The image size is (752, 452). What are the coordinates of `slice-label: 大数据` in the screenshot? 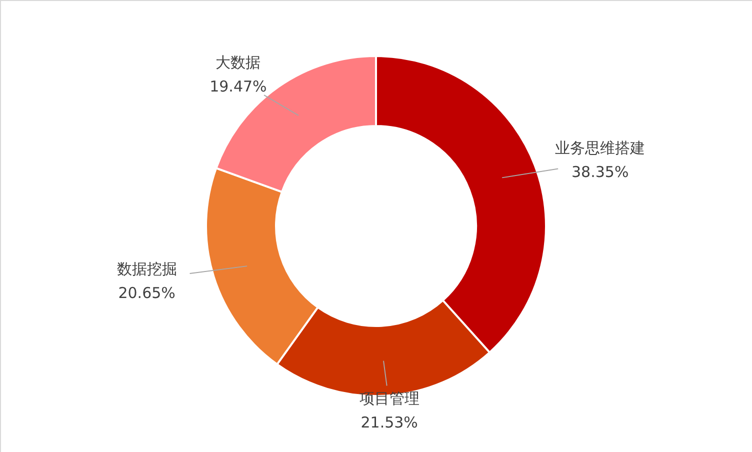 It's located at (238, 63).